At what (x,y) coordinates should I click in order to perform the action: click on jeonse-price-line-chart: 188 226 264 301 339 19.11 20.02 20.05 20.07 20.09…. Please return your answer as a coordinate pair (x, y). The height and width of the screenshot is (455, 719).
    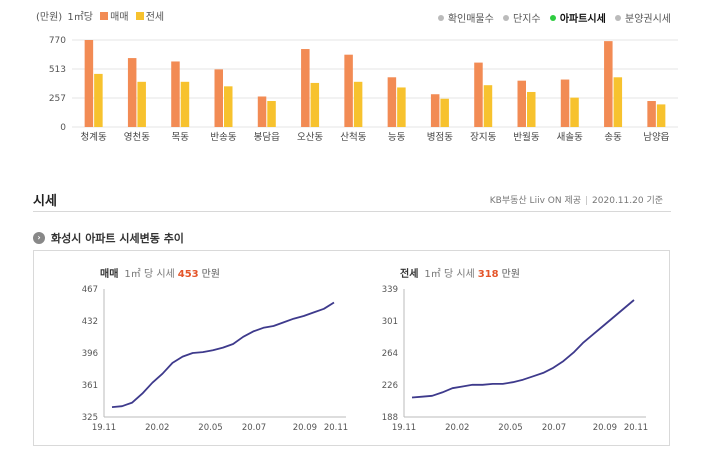
    Looking at the image, I should click on (515, 359).